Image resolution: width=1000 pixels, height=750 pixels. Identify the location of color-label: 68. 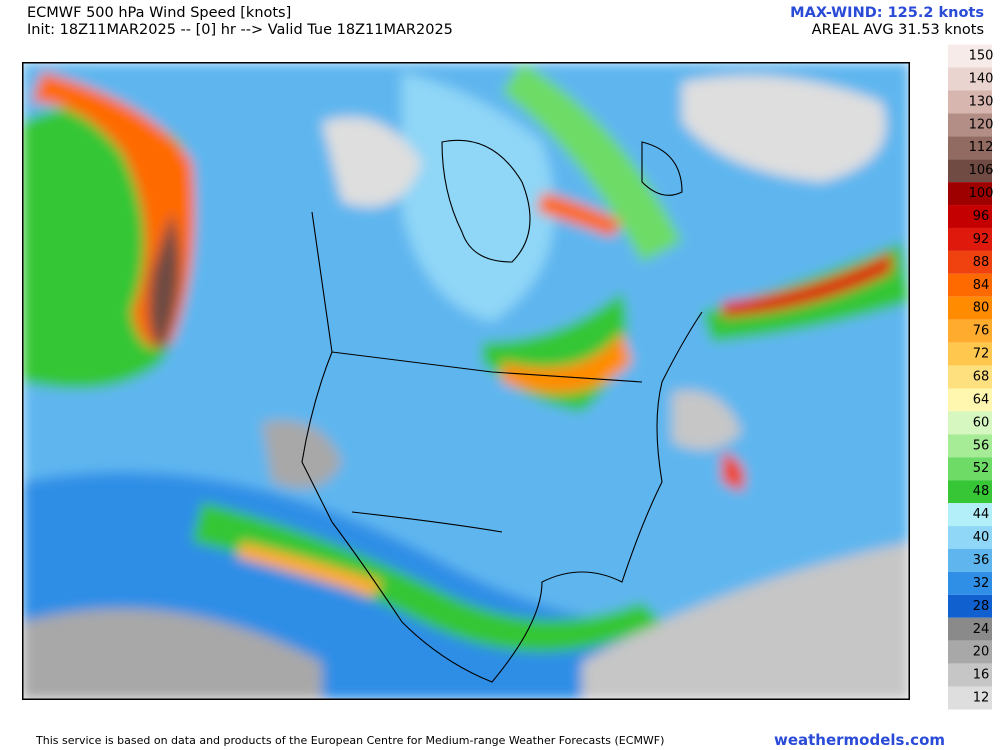
(981, 377).